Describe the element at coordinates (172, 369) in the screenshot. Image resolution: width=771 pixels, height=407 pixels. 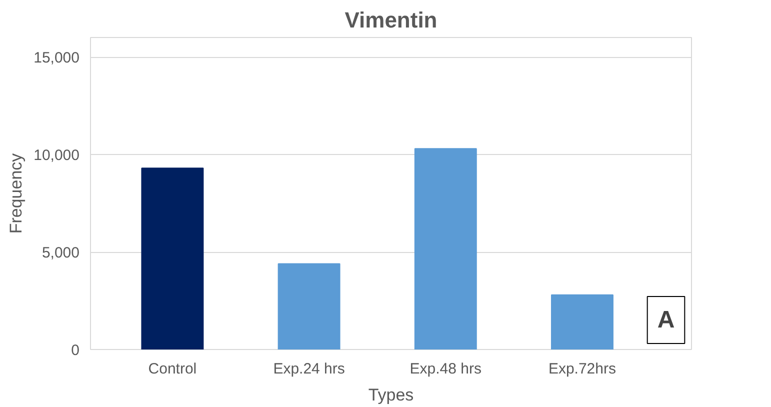
I see `x-tick-label: Control` at that location.